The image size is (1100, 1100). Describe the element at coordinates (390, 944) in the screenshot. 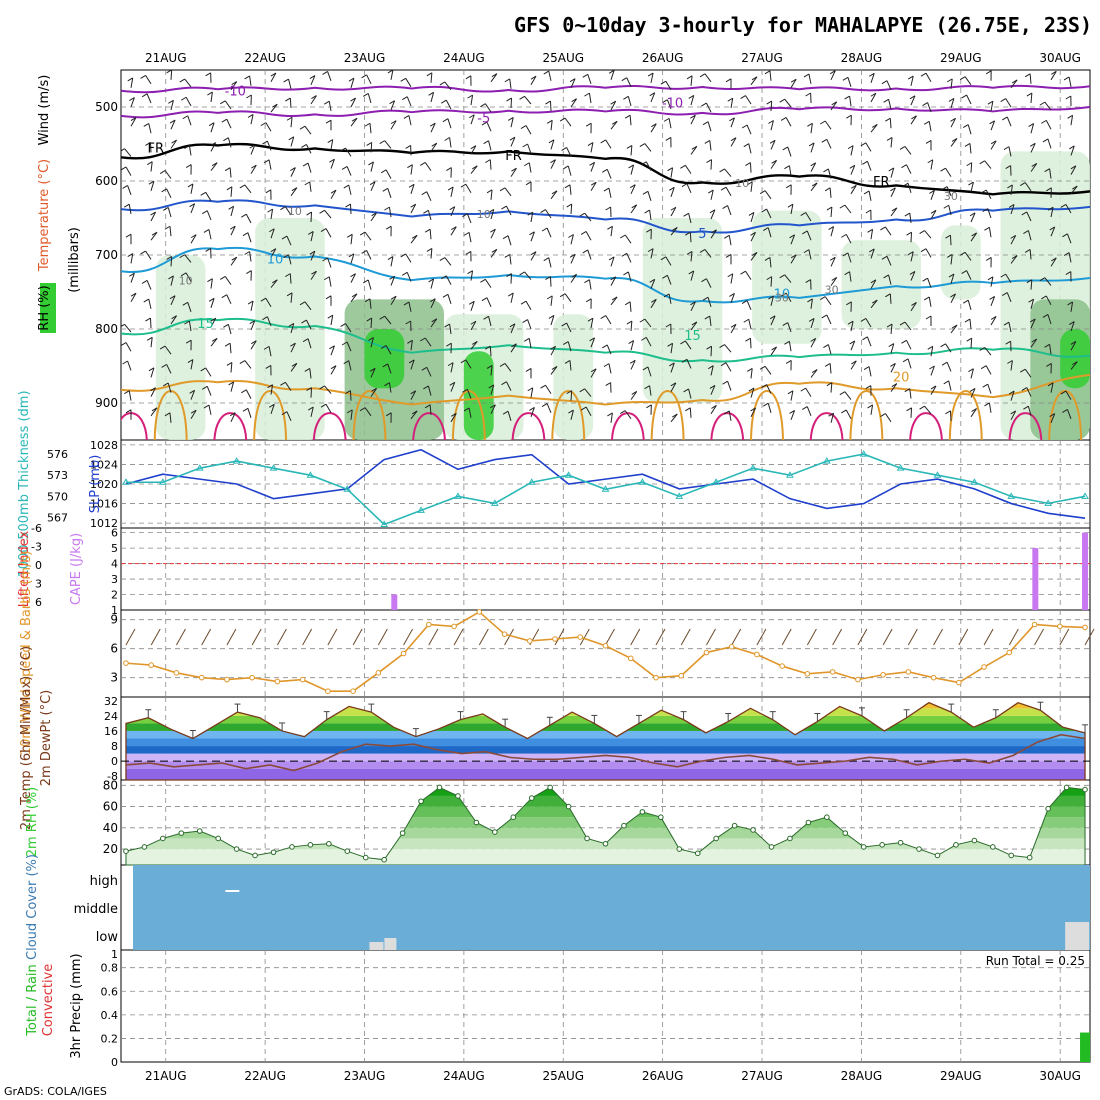

I see `cloud-gap-low` at that location.